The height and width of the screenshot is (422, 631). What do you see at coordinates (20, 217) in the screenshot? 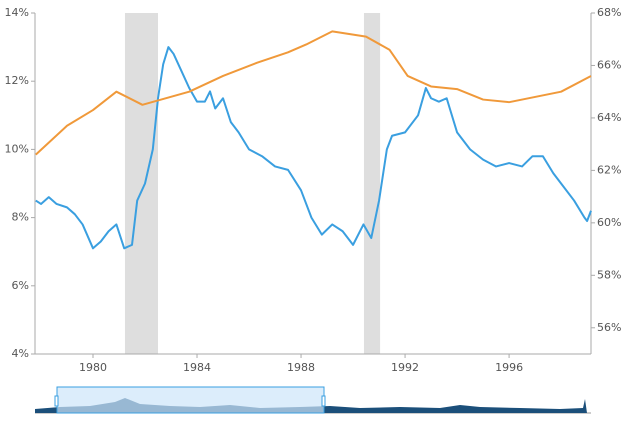
I see `y-tick-label: 8%` at bounding box center [20, 217].